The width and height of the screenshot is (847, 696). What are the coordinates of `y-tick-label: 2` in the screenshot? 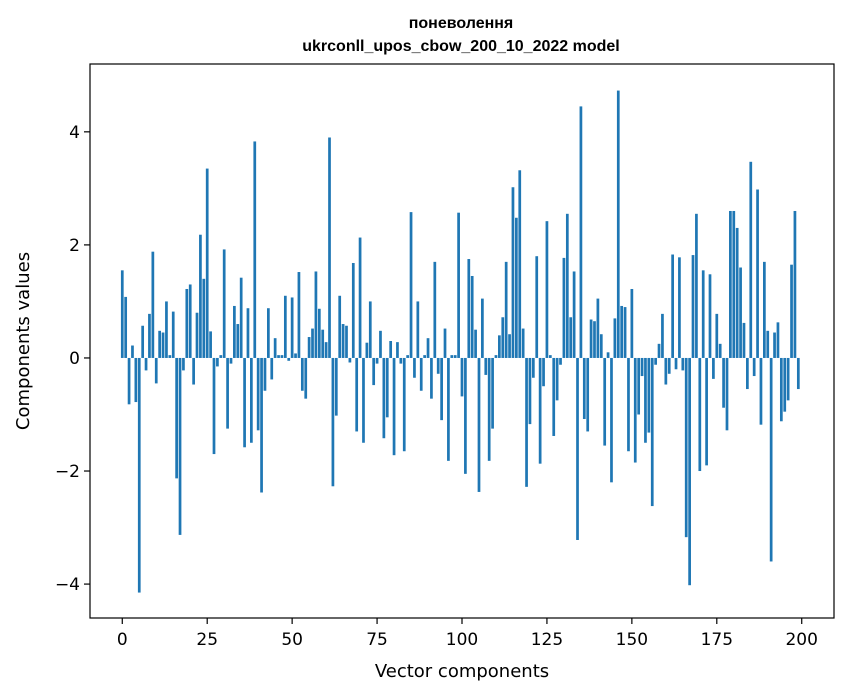 It's located at (74, 246).